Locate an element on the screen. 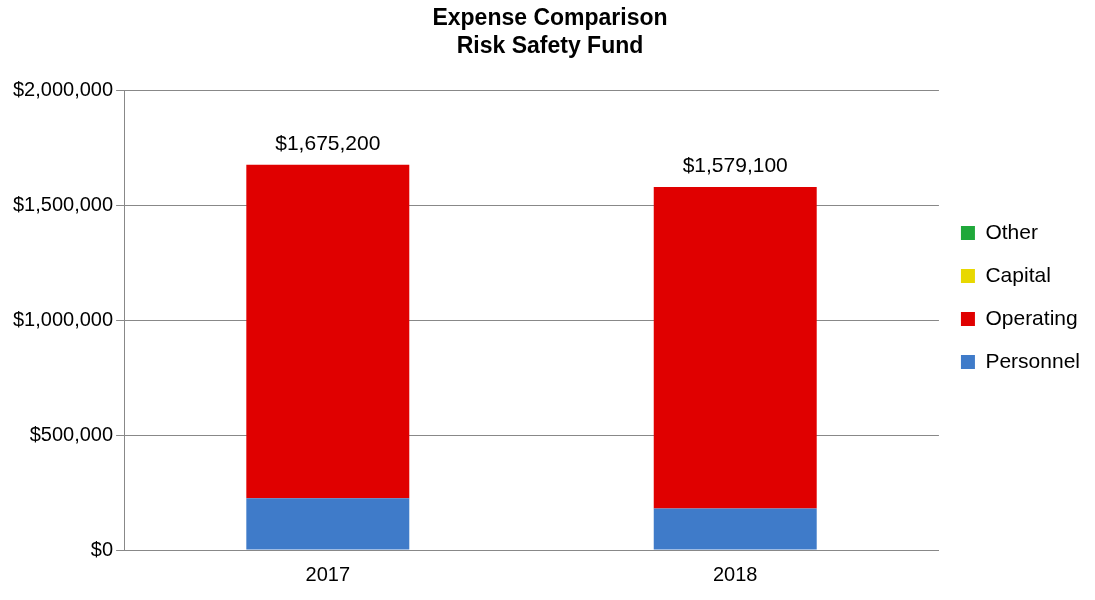 The width and height of the screenshot is (1095, 600). legend-label: Personnel is located at coordinates (1032, 360).